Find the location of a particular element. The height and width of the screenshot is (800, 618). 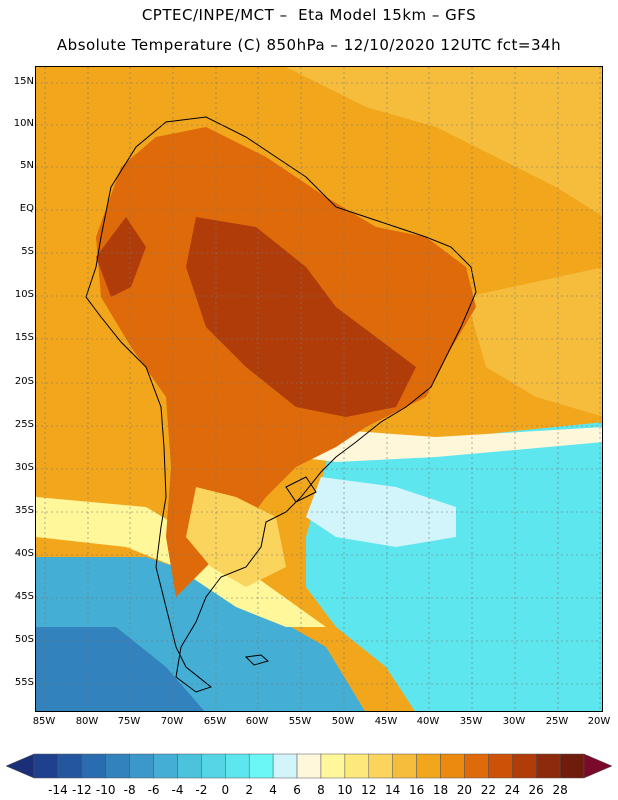

colorbar-tick-label: 12 is located at coordinates (369, 790).